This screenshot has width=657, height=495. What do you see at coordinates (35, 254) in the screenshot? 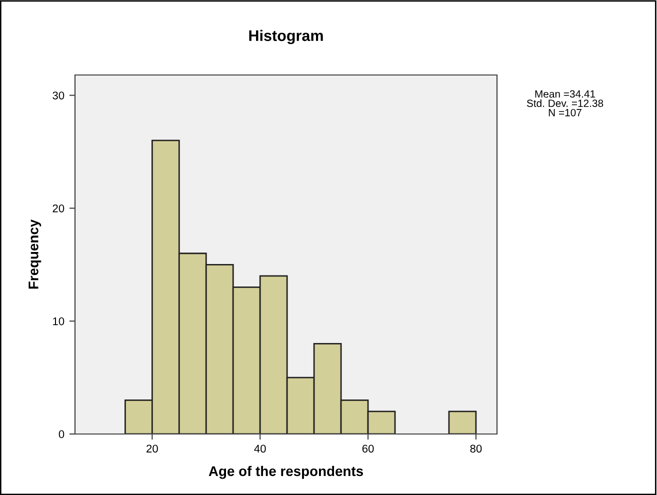
I see `y-axis-title: Frequency` at bounding box center [35, 254].